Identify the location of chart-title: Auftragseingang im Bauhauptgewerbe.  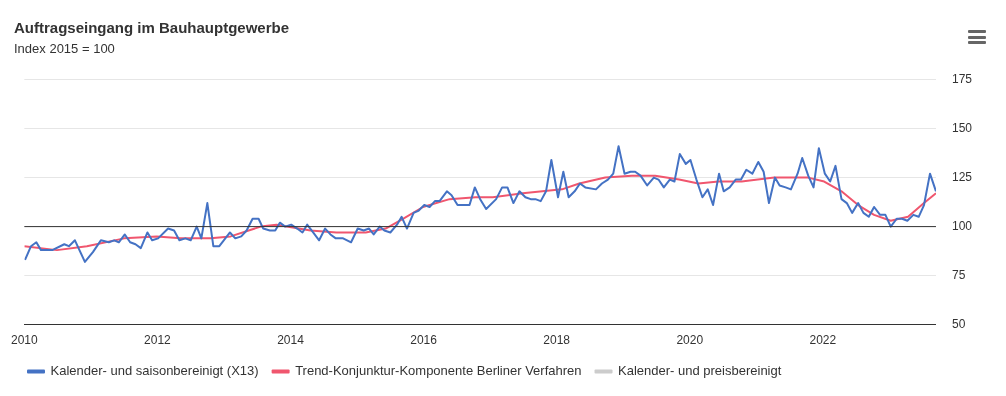
(152, 28).